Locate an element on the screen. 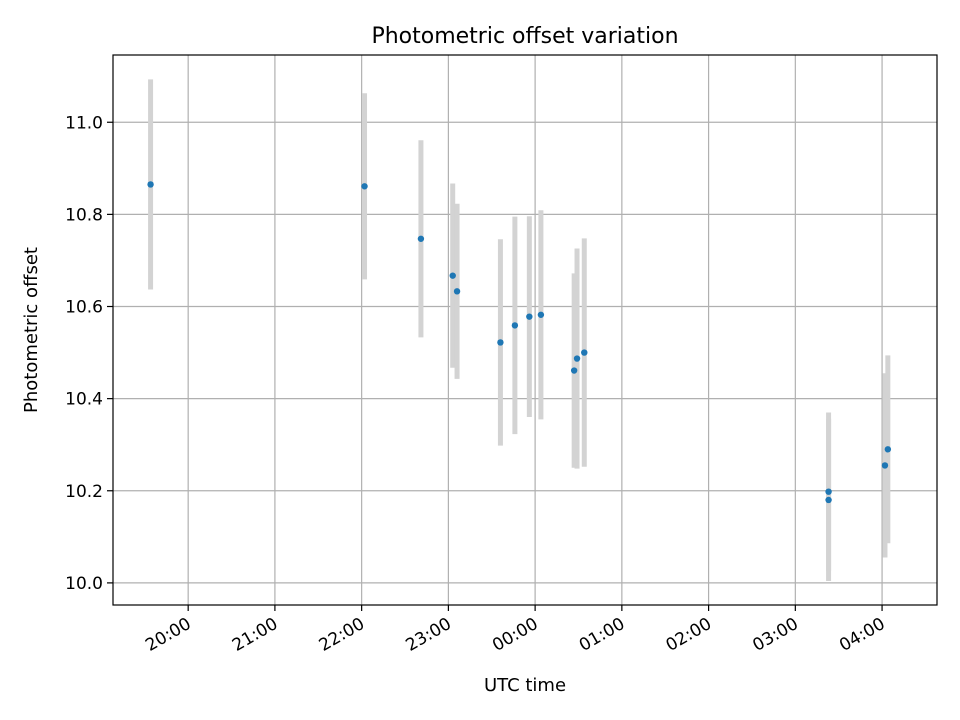 The image size is (960, 720). y-axis-label: Photometric offset is located at coordinates (31, 330).